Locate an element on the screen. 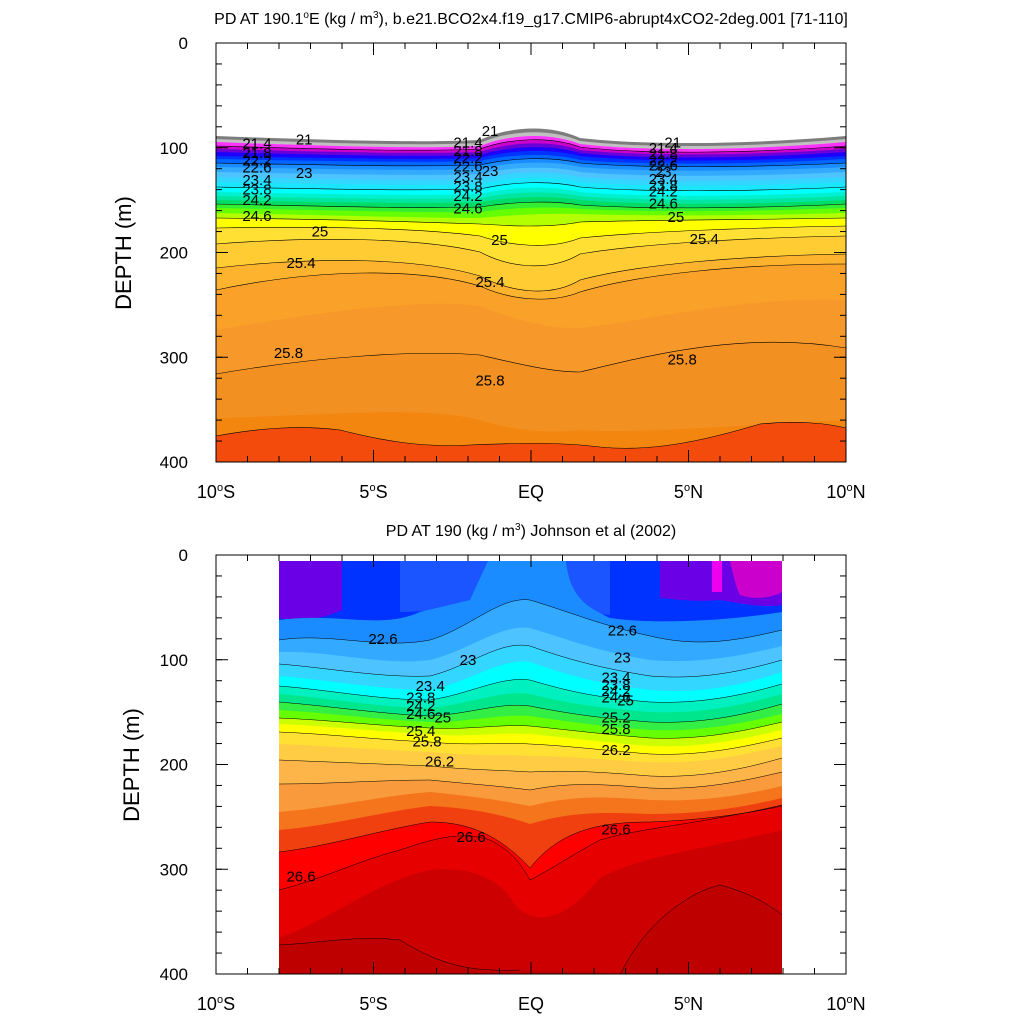  chart-title: PD AT 190 (kg / m3) Johnson et al (2002) is located at coordinates (531, 531).